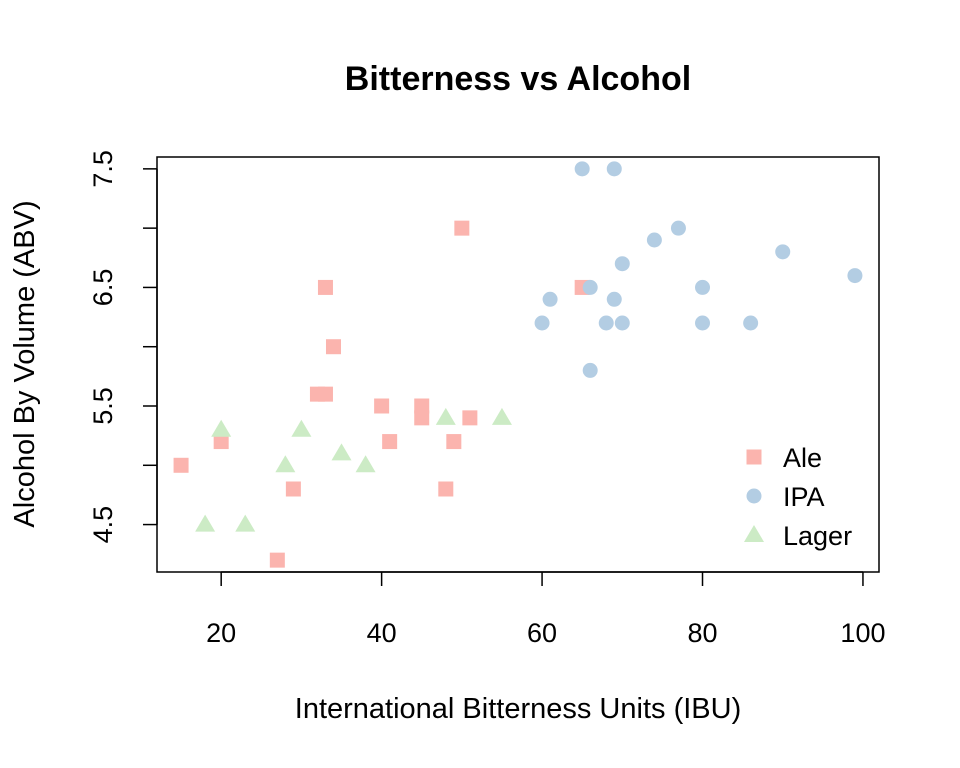 This screenshot has height=768, width=960. I want to click on legend-label-ale: Ale, so click(802, 458).